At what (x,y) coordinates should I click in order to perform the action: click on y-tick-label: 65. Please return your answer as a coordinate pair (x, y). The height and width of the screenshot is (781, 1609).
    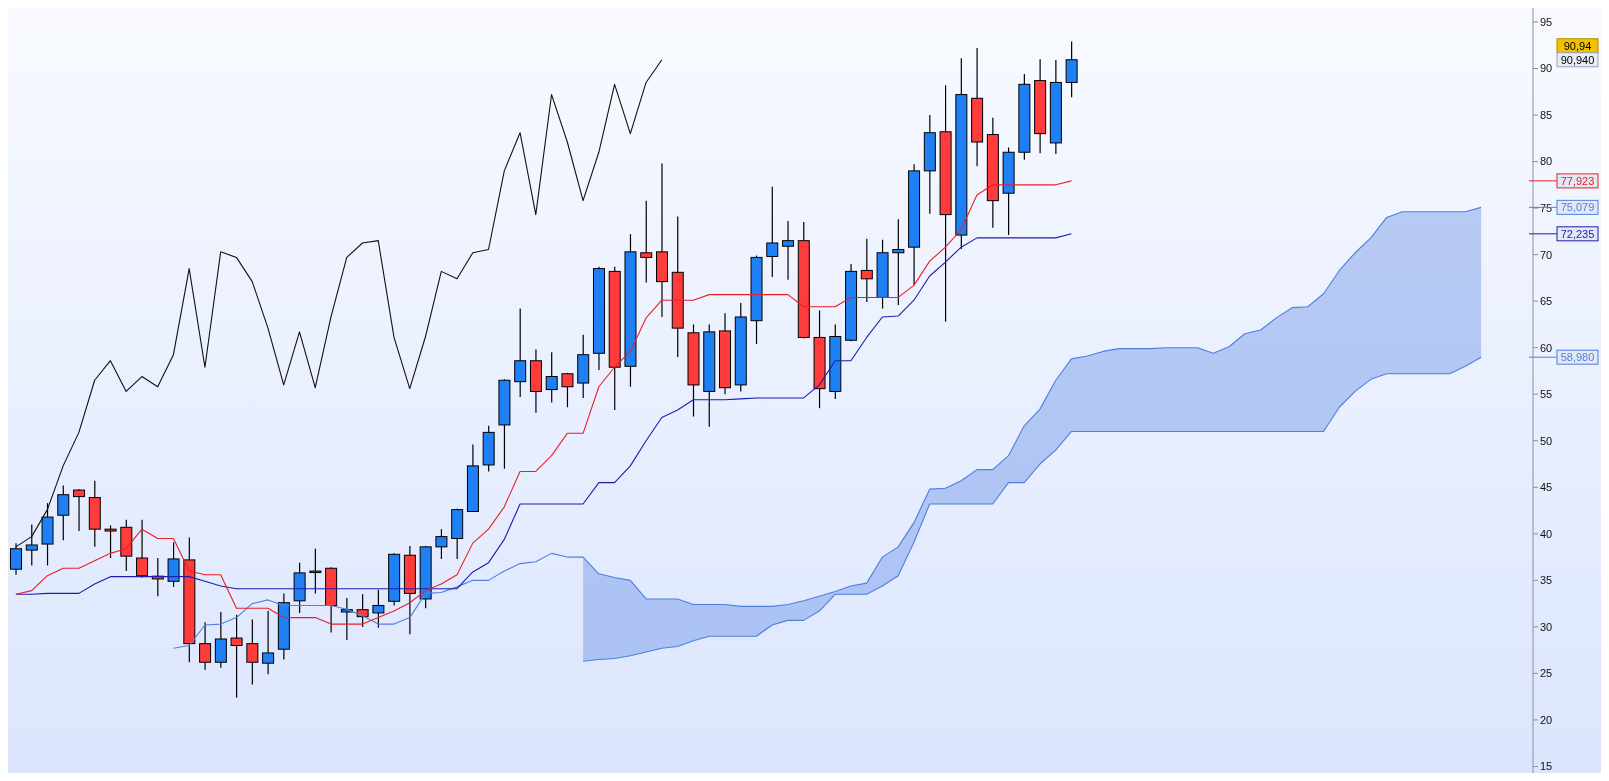
    Looking at the image, I should click on (1546, 301).